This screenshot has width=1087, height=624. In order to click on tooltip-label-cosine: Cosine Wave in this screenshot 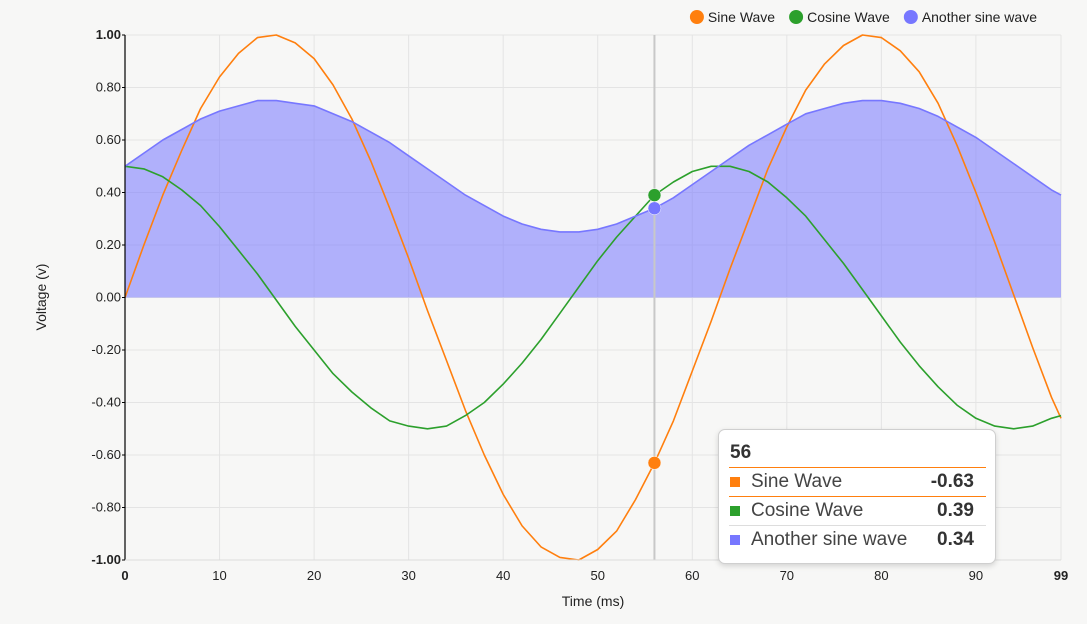, I will do `click(838, 511)`.